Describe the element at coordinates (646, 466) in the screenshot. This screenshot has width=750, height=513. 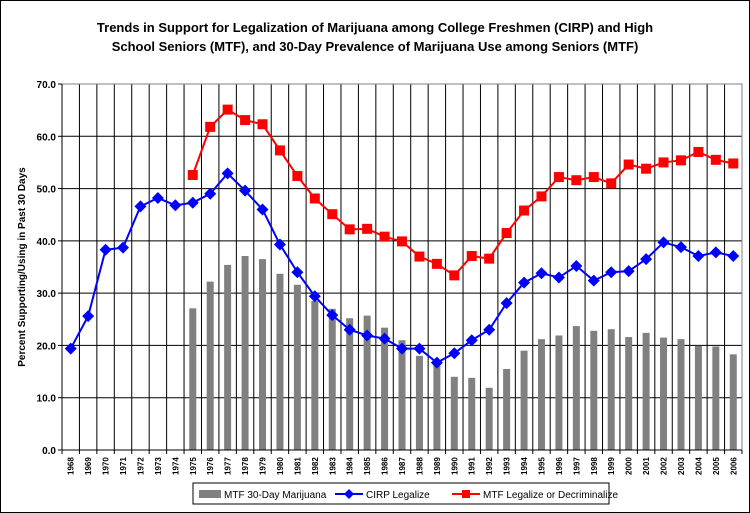
I see `x-tick-label: 2001` at that location.